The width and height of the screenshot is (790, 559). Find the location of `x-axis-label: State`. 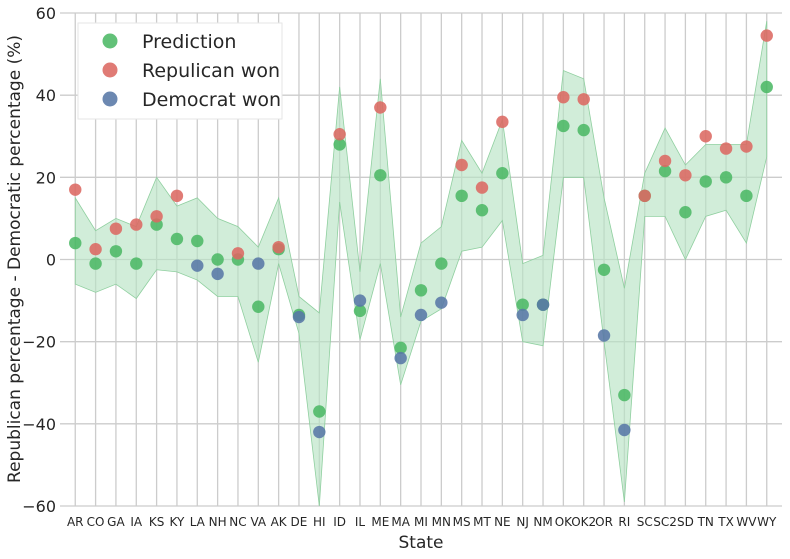

x-axis-label: State is located at coordinates (421, 543).